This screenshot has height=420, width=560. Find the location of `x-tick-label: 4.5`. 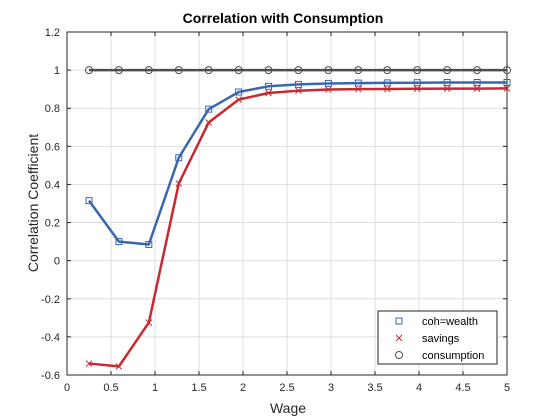

x-tick-label: 4.5 is located at coordinates (462, 388).